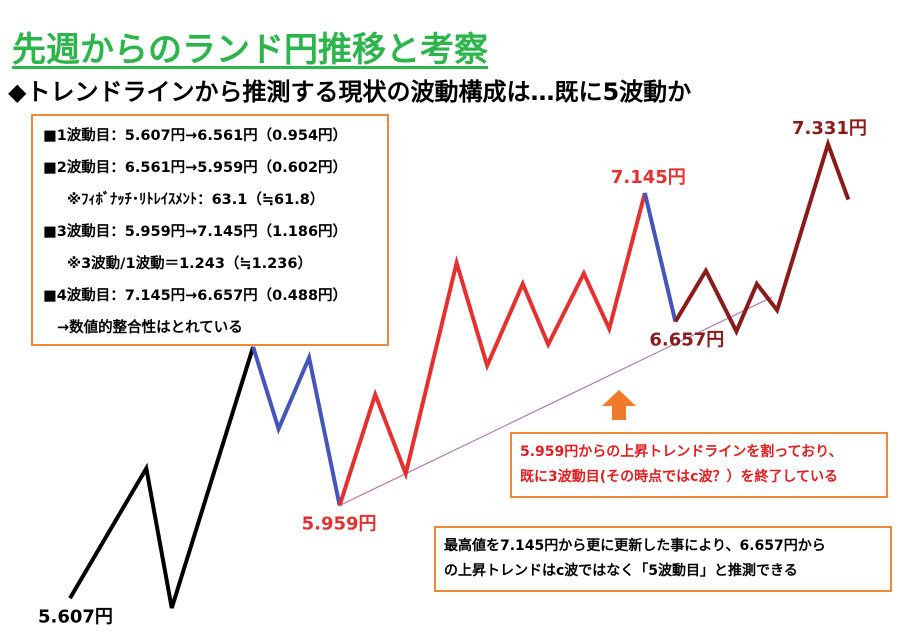 Image resolution: width=920 pixels, height=644 pixels. I want to click on info-line-wave4: ■4波動目：7.145円→6.657円（0.488円）, so click(195, 296).